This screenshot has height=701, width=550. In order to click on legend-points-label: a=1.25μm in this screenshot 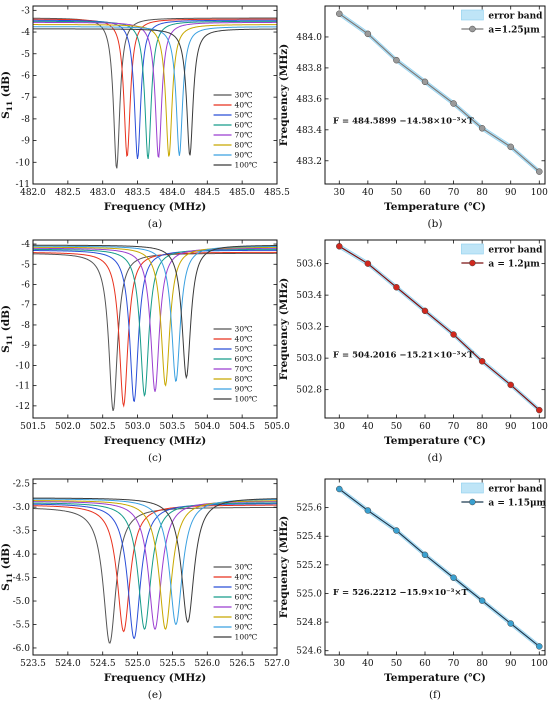, I will do `click(514, 31)`.